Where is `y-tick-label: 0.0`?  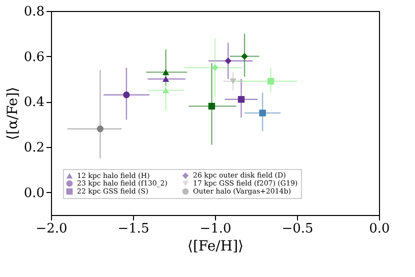
y-tick-label: 0.0 is located at coordinates (34, 193).